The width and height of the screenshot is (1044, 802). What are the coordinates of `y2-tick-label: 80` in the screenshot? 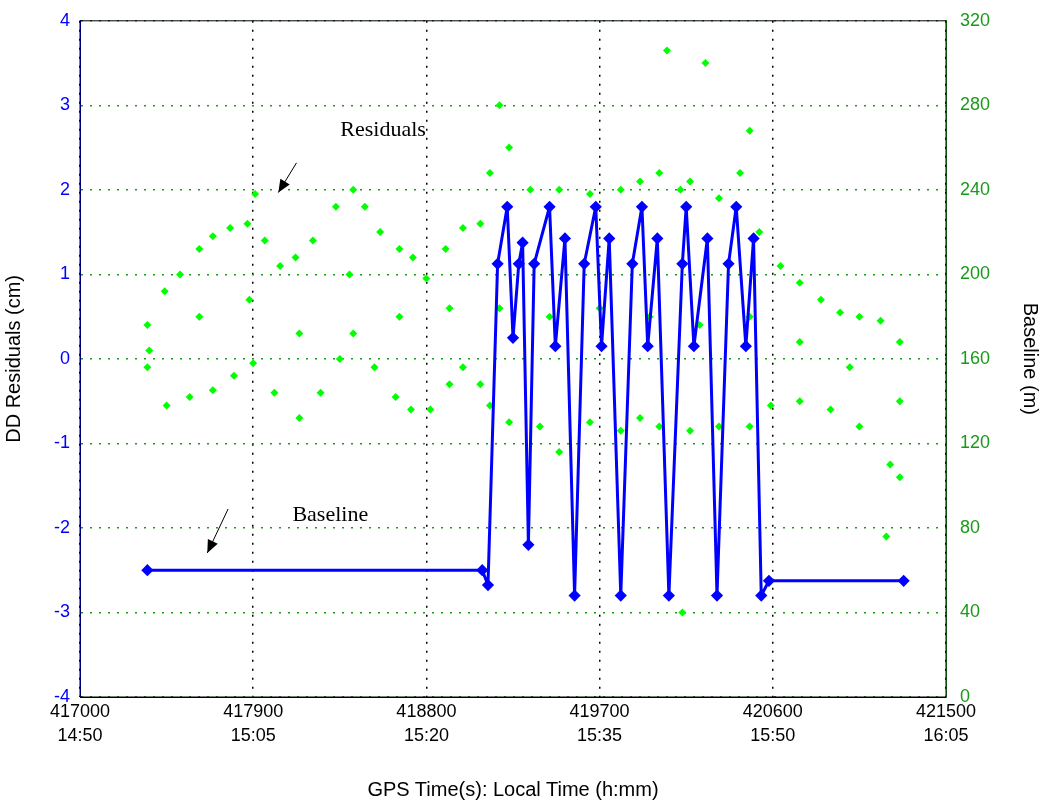 It's located at (970, 526).